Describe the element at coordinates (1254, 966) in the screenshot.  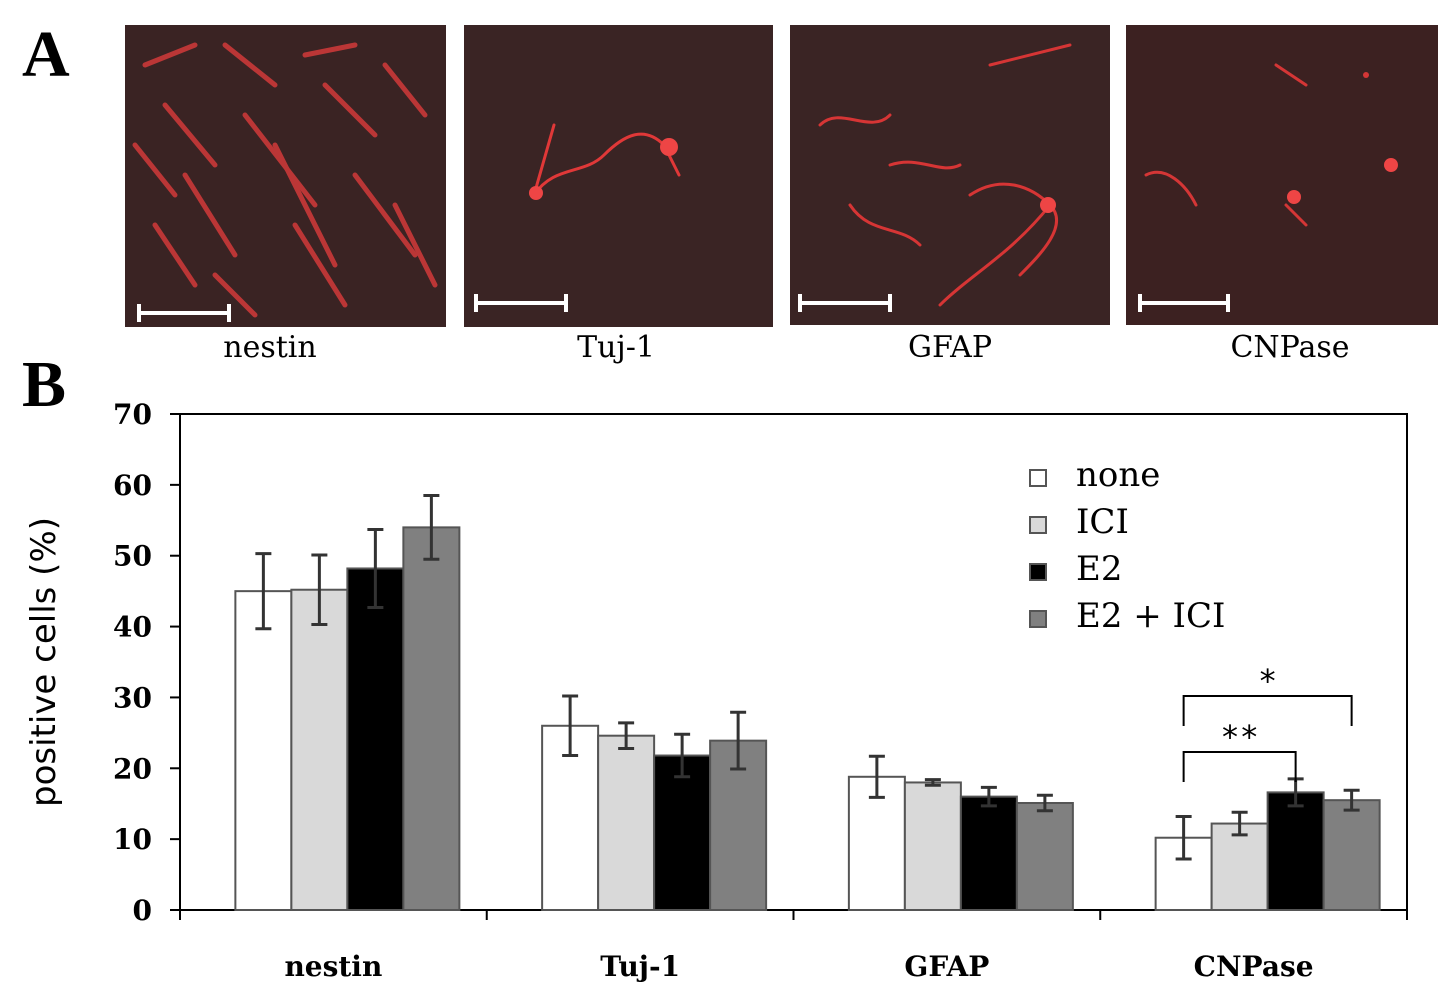
I see `x-category-label: CNPase` at that location.